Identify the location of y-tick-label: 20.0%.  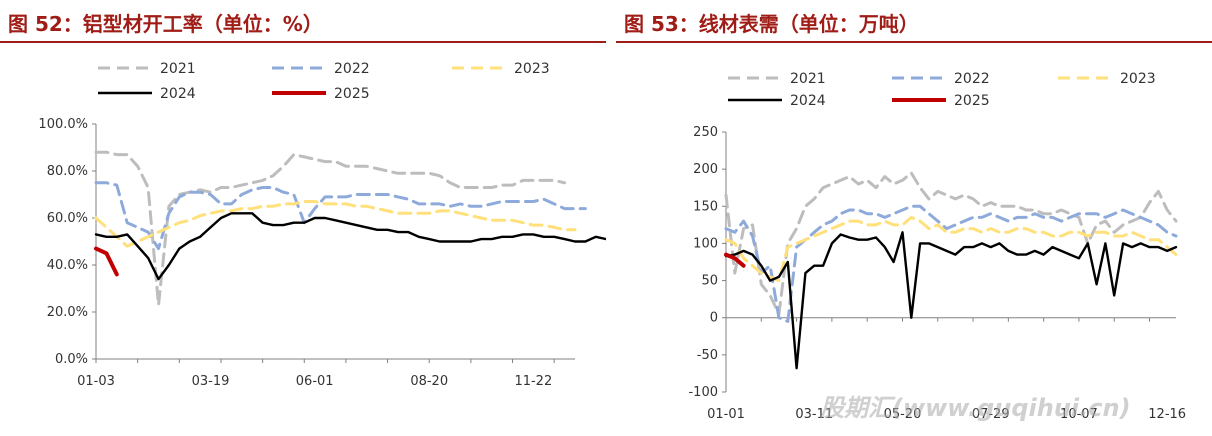
(67, 312).